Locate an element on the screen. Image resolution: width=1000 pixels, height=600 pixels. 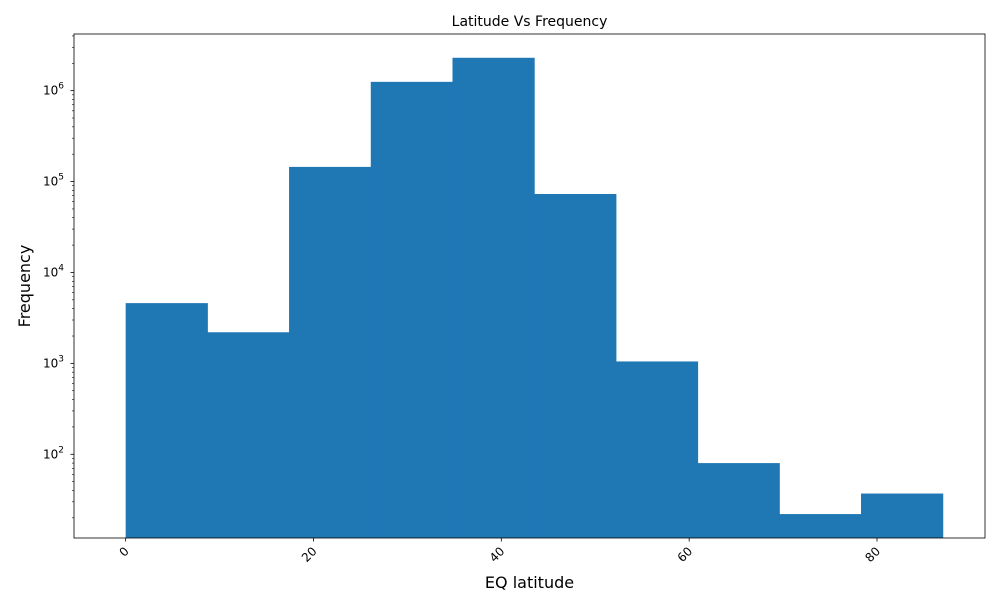
x-tick-label: 40 is located at coordinates (497, 554).